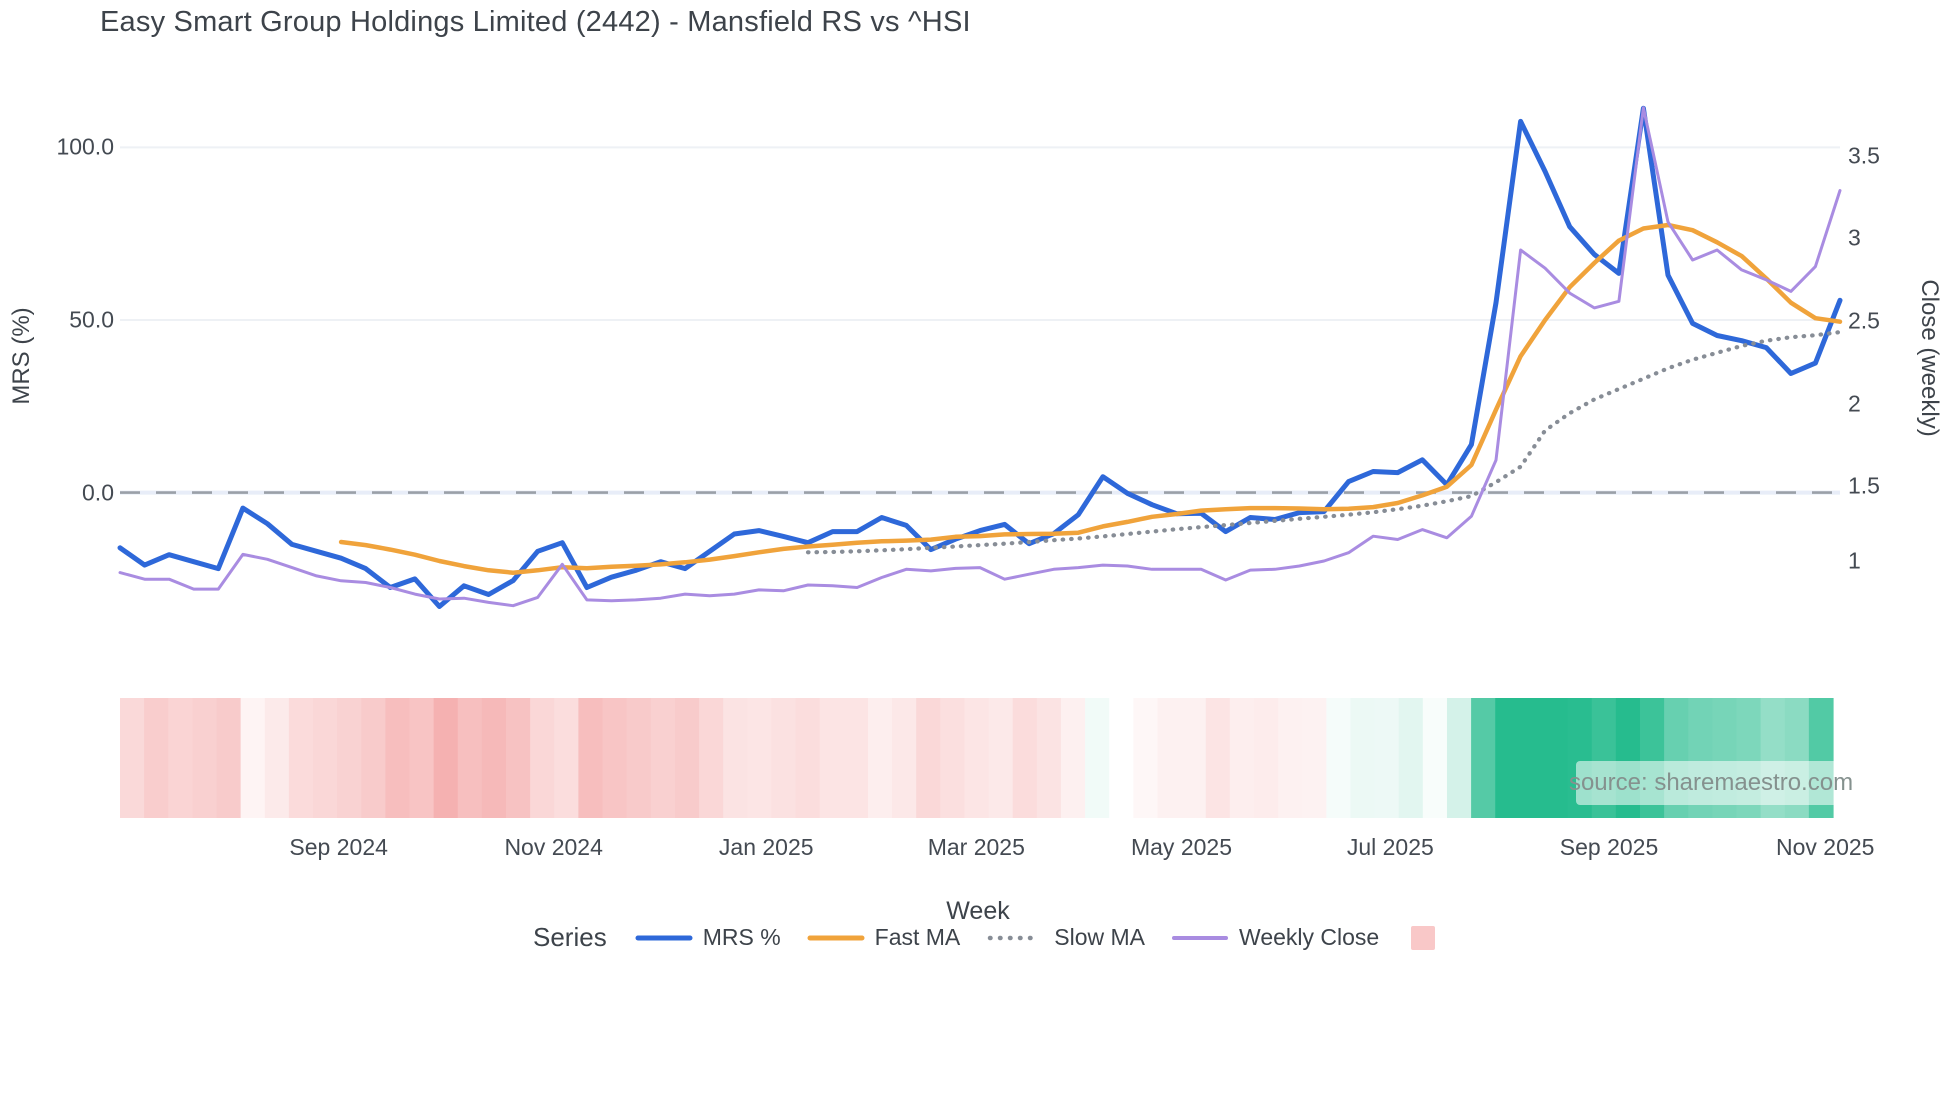 This screenshot has height=1102, width=1960. What do you see at coordinates (1324, 442) in the screenshot?
I see `series-line-slow-ma` at bounding box center [1324, 442].